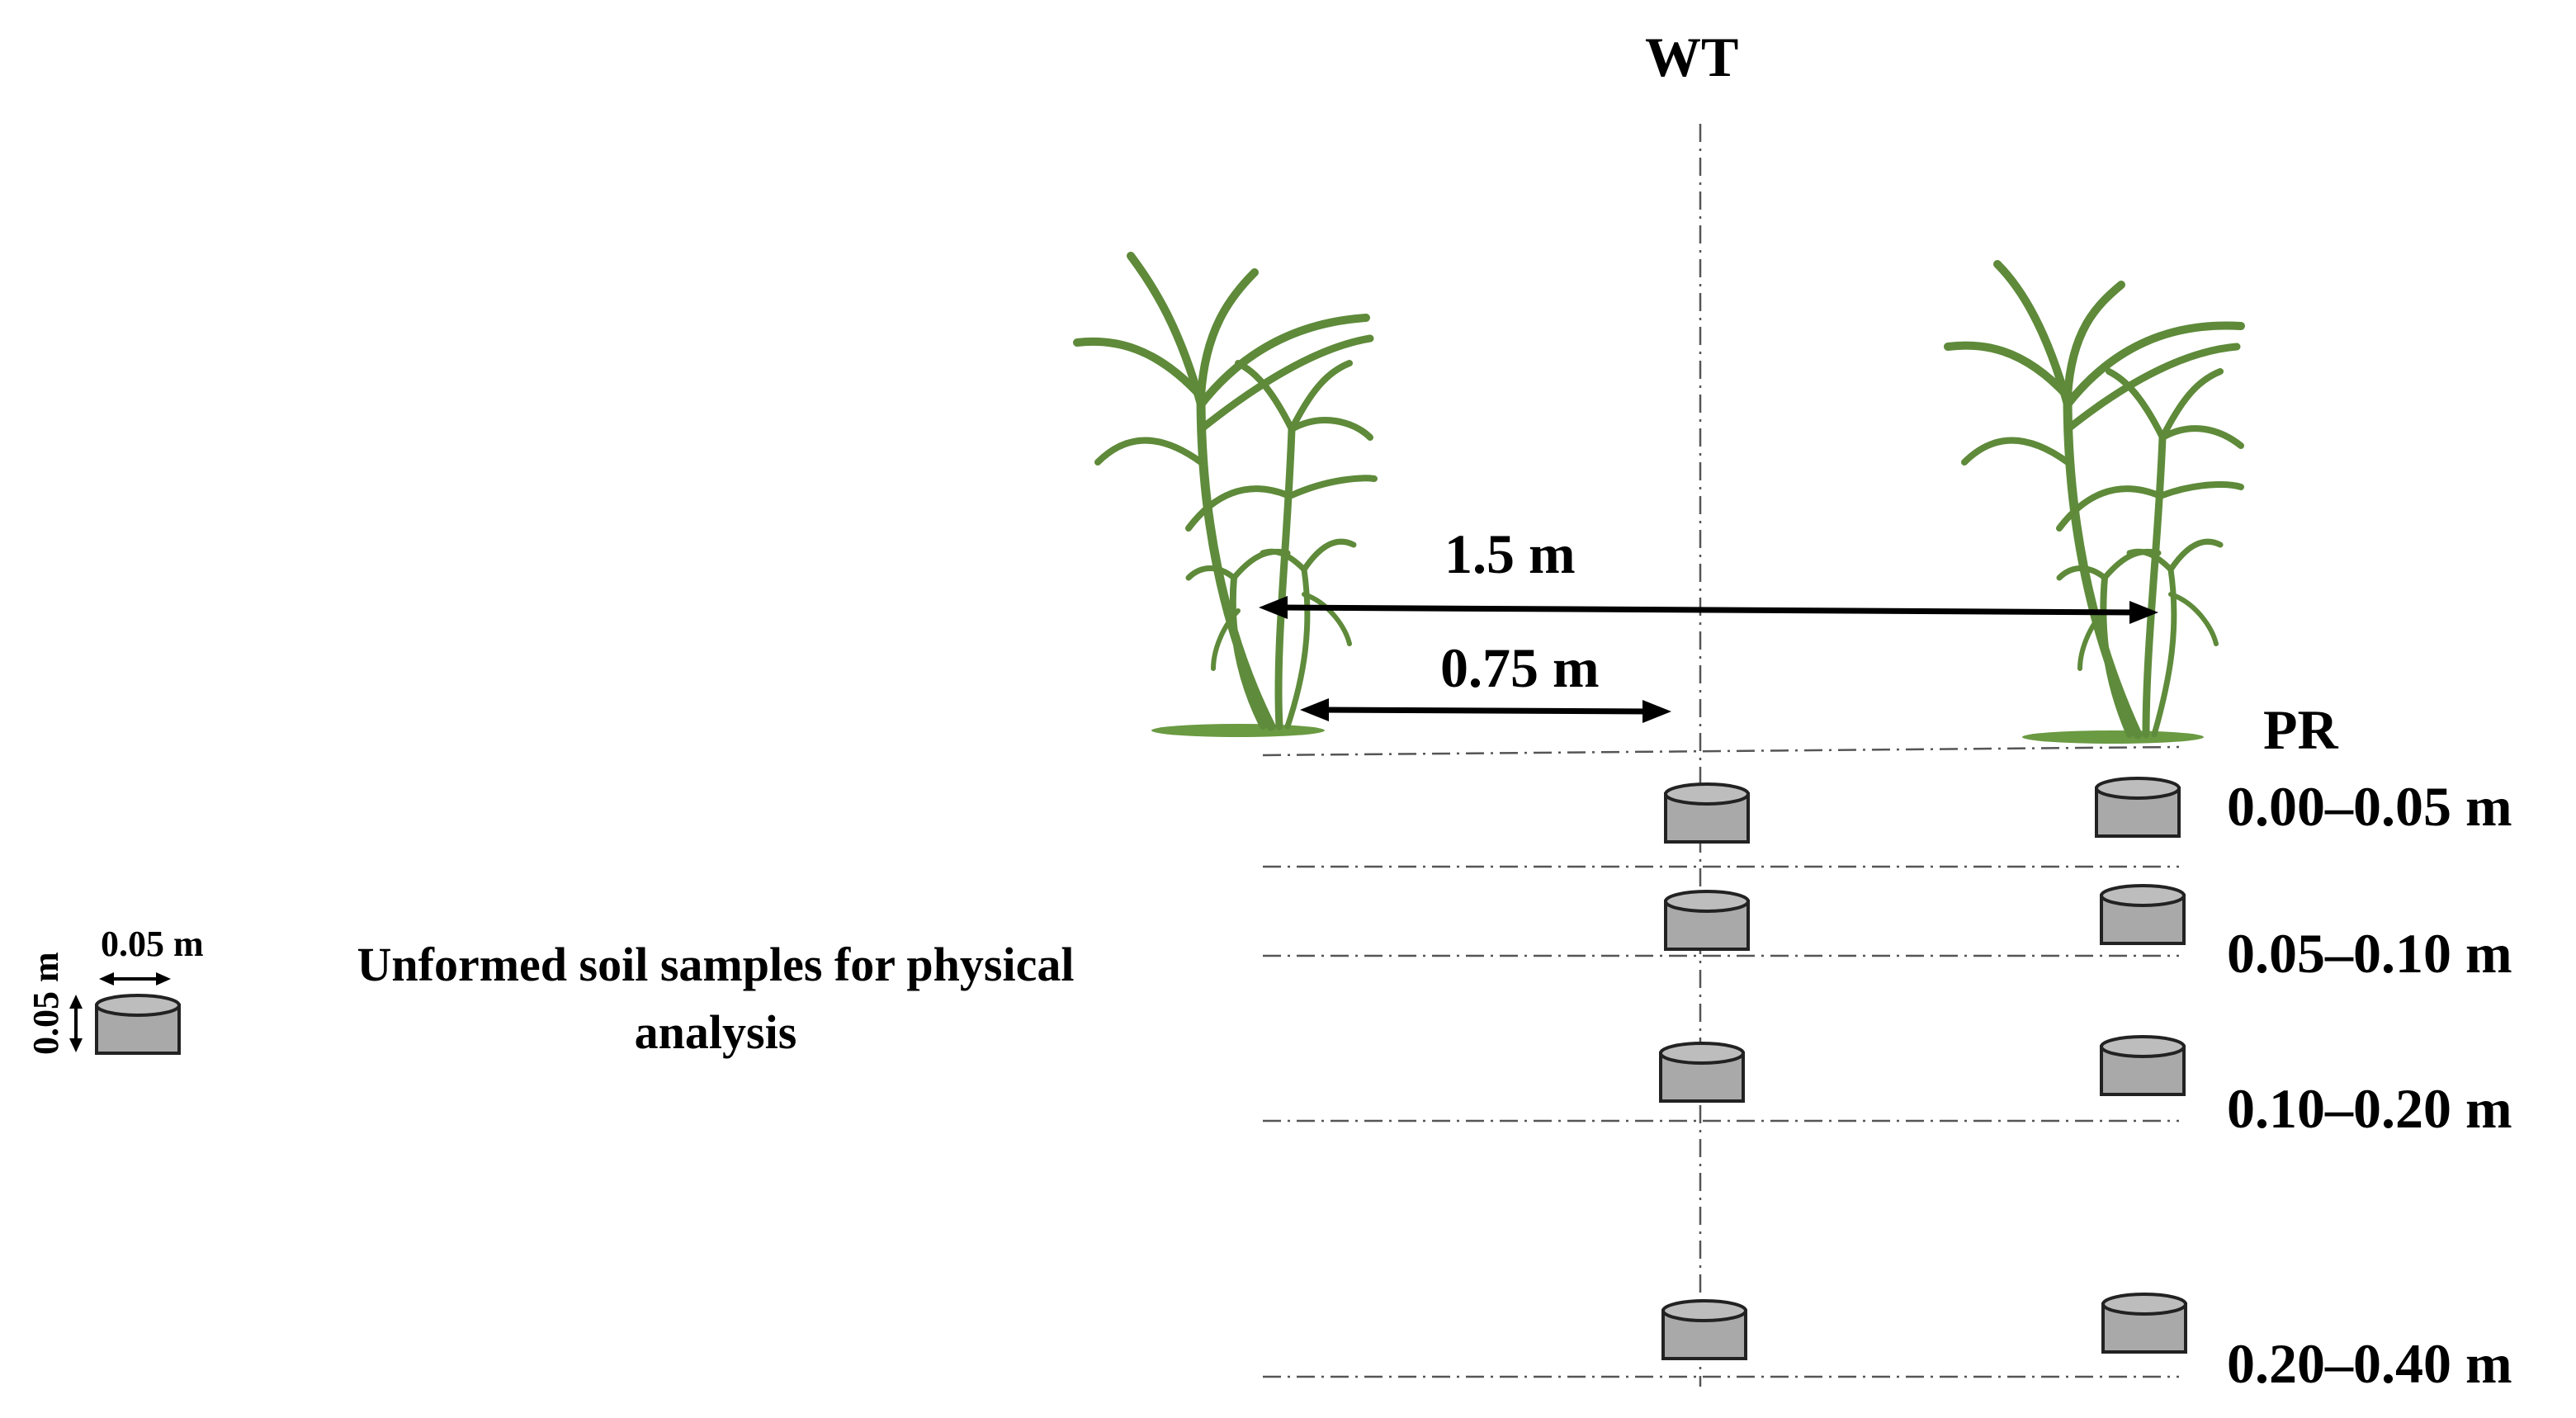 The width and height of the screenshot is (2576, 1418). I want to click on legend-text-line2: analysis, so click(716, 1032).